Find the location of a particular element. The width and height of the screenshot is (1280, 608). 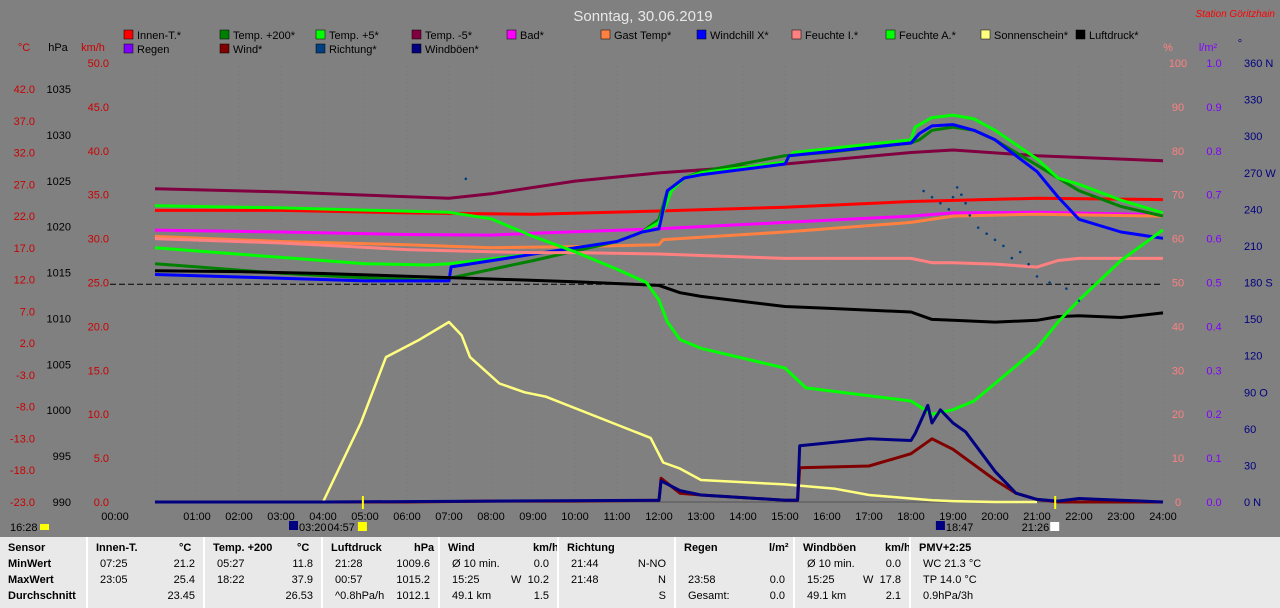

left-time-icon is located at coordinates (44, 527).